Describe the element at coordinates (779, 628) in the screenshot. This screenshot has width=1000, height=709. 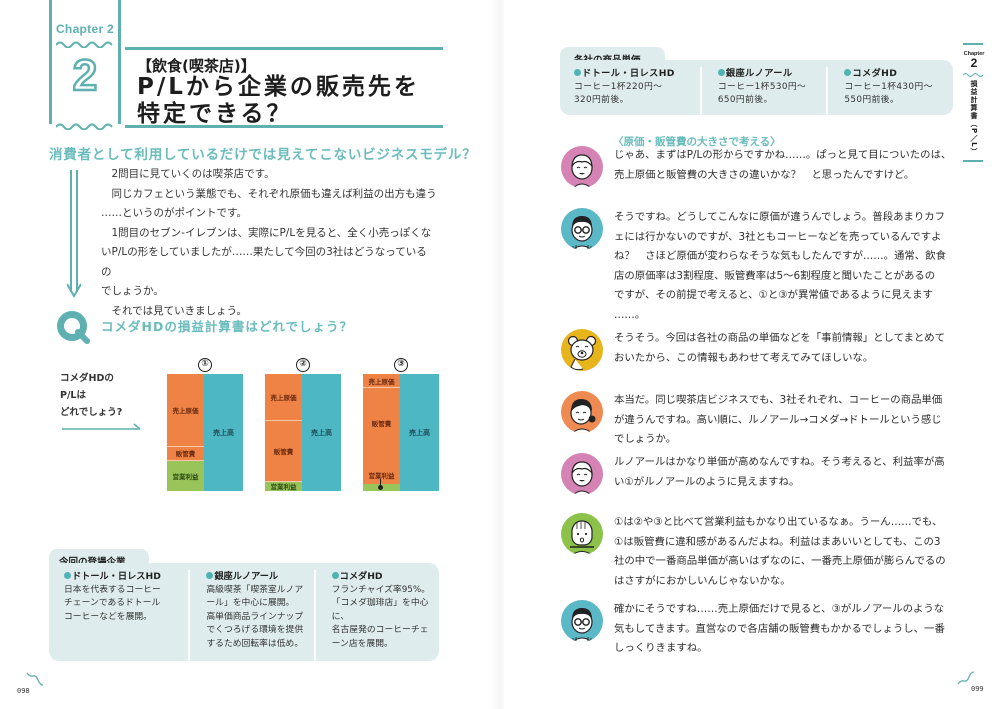
I see `dialogue-line: 気もしてきます。直営なので各店舗の販管費もかかるでしょうし、一番` at that location.